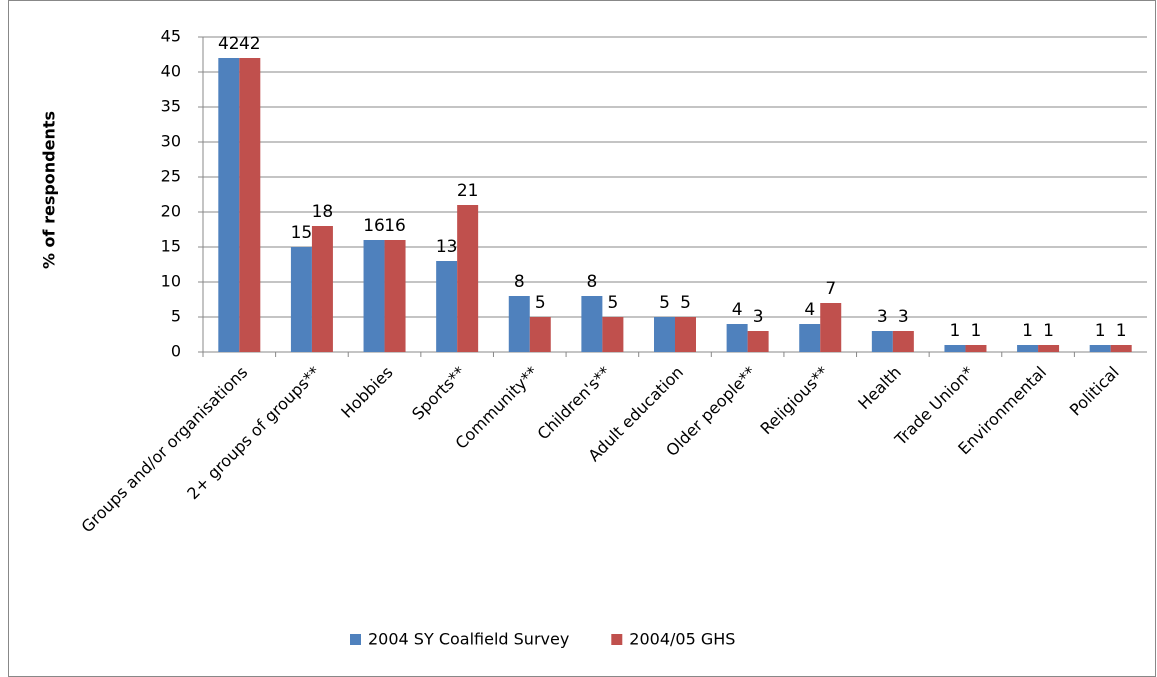 The image size is (1157, 677). I want to click on x-tick-label: Religious**, so click(795, 401).